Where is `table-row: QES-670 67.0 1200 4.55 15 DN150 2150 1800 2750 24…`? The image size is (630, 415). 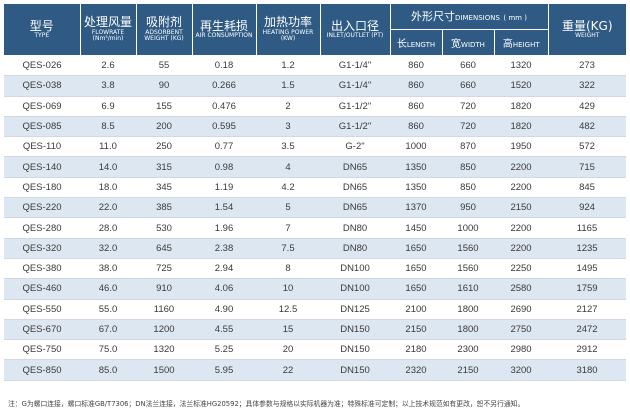 table-row: QES-670 67.0 1200 4.55 15 DN150 2150 1800 2750 24… is located at coordinates (315, 330).